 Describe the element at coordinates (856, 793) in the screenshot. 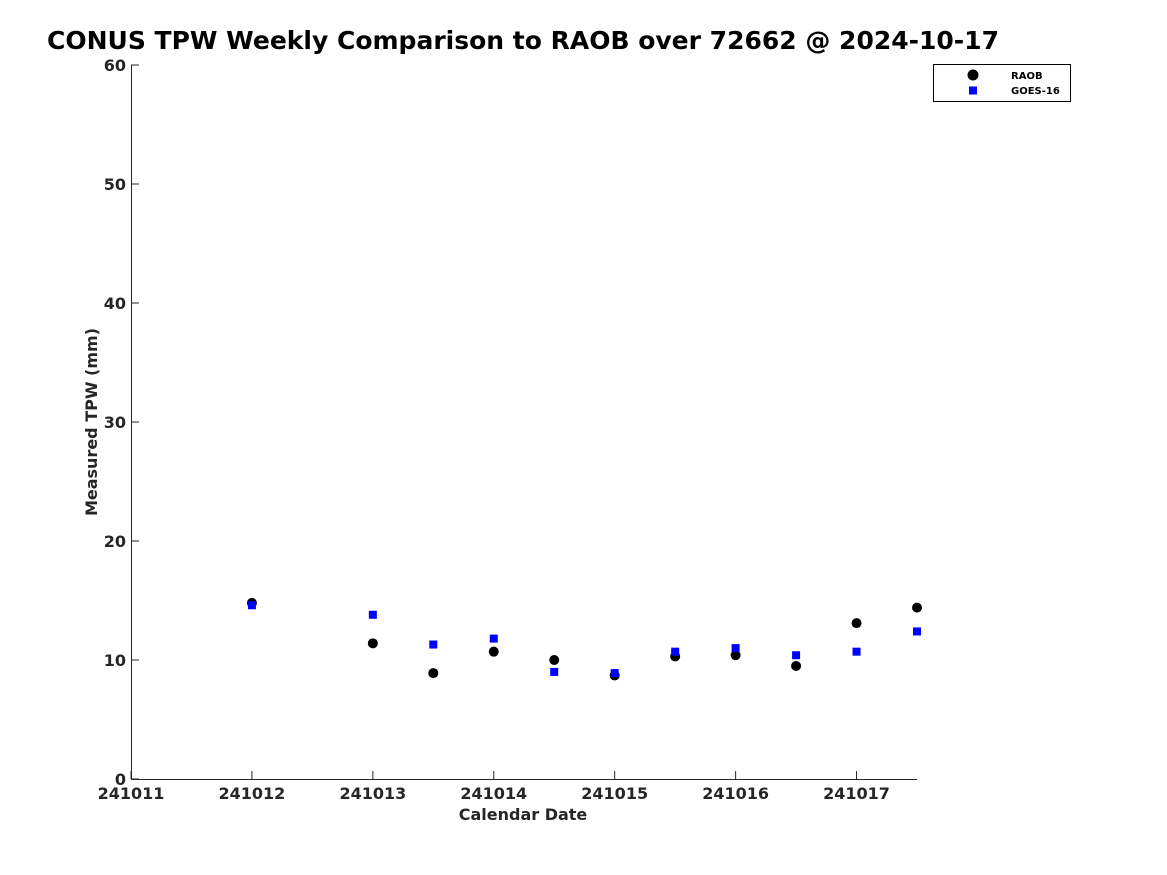

I see `x-tick-label: 241017` at that location.